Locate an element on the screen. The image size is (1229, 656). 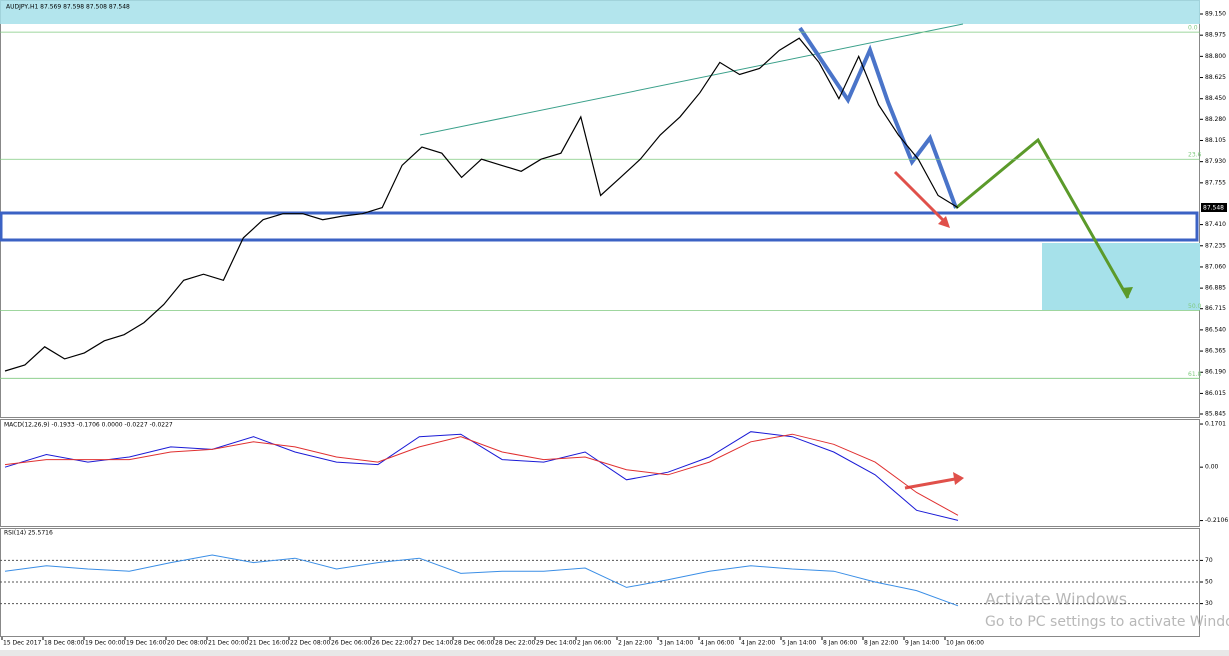
x-tick-label: 10 Jan 06:00 is located at coordinates (965, 643).